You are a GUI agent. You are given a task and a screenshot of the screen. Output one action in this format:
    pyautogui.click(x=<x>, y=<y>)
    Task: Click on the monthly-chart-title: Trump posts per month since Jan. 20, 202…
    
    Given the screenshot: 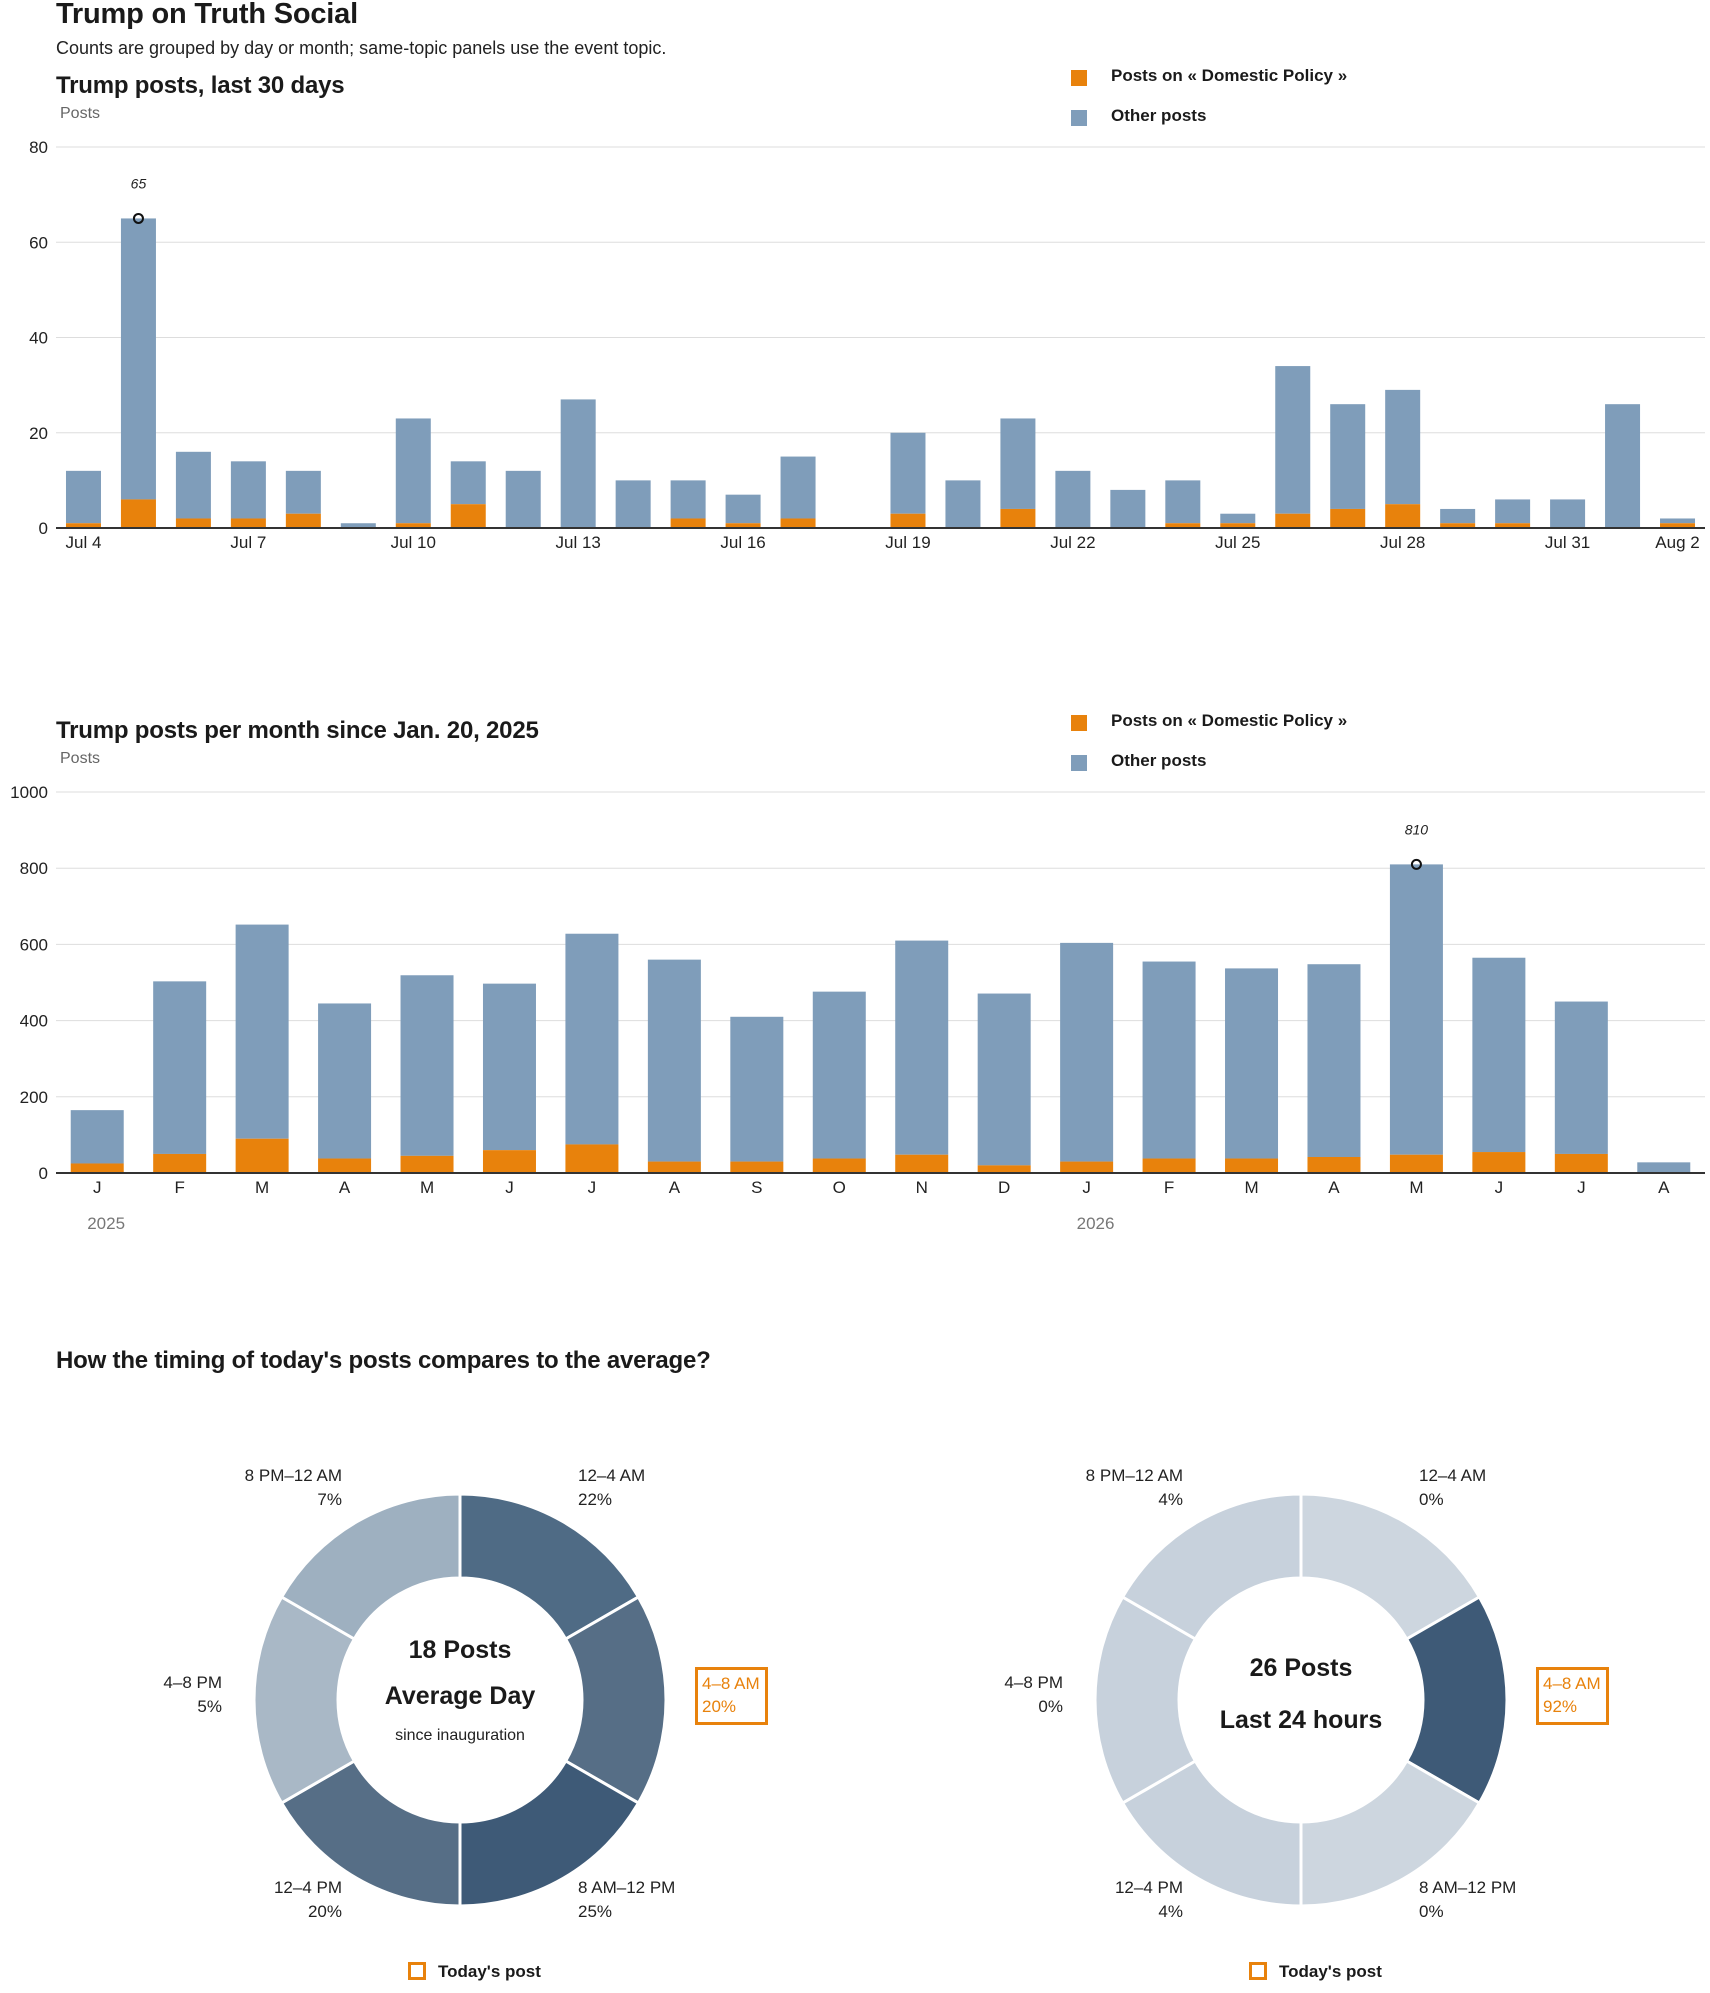 What is the action you would take?
    pyautogui.click(x=297, y=730)
    